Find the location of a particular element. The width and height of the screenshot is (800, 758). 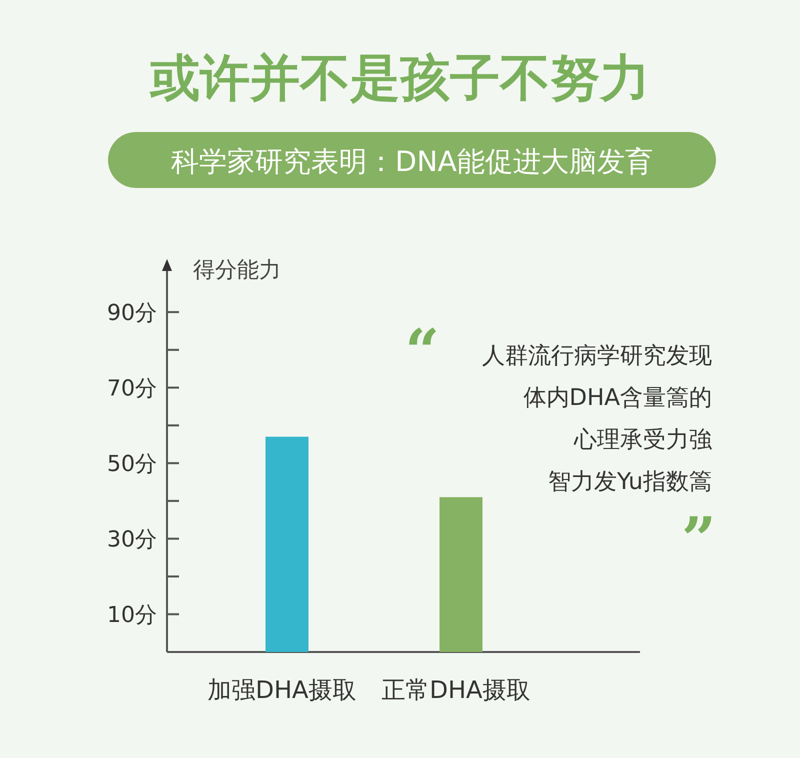

x-tick-label: 正常DHA摄取 is located at coordinates (456, 690).